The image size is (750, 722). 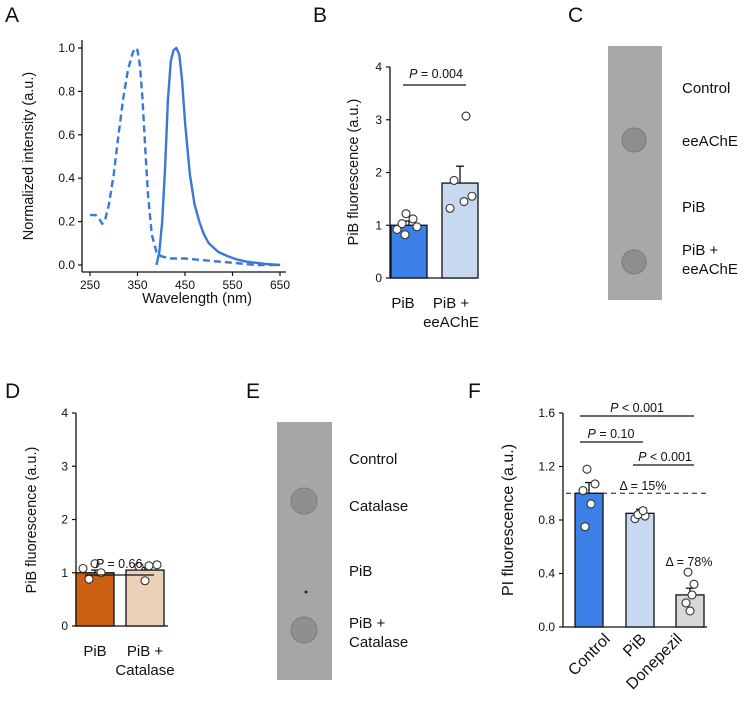 What do you see at coordinates (64, 466) in the screenshot?
I see `d-y-tick-label: 3` at bounding box center [64, 466].